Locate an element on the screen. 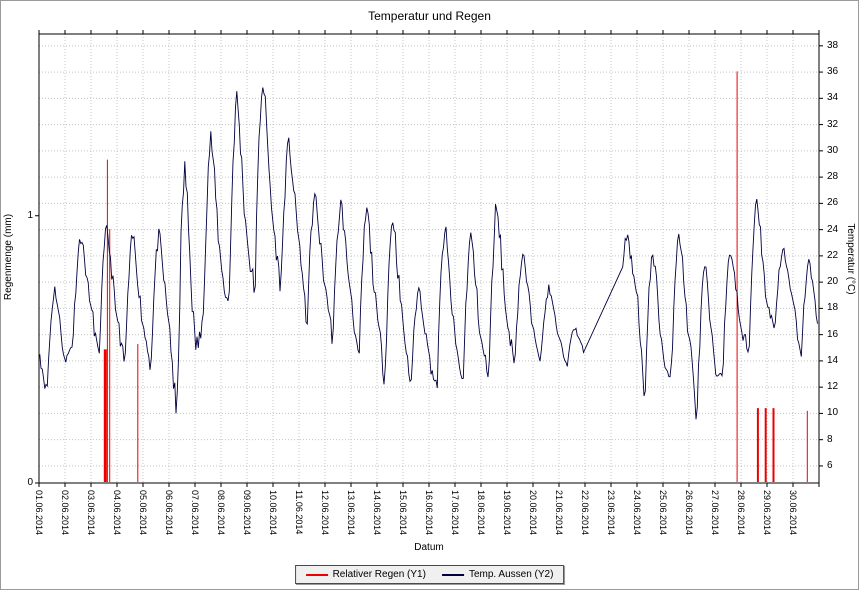 The height and width of the screenshot is (590, 859). legend-entry-rain: Relativer Regen (Y1) is located at coordinates (365, 574).